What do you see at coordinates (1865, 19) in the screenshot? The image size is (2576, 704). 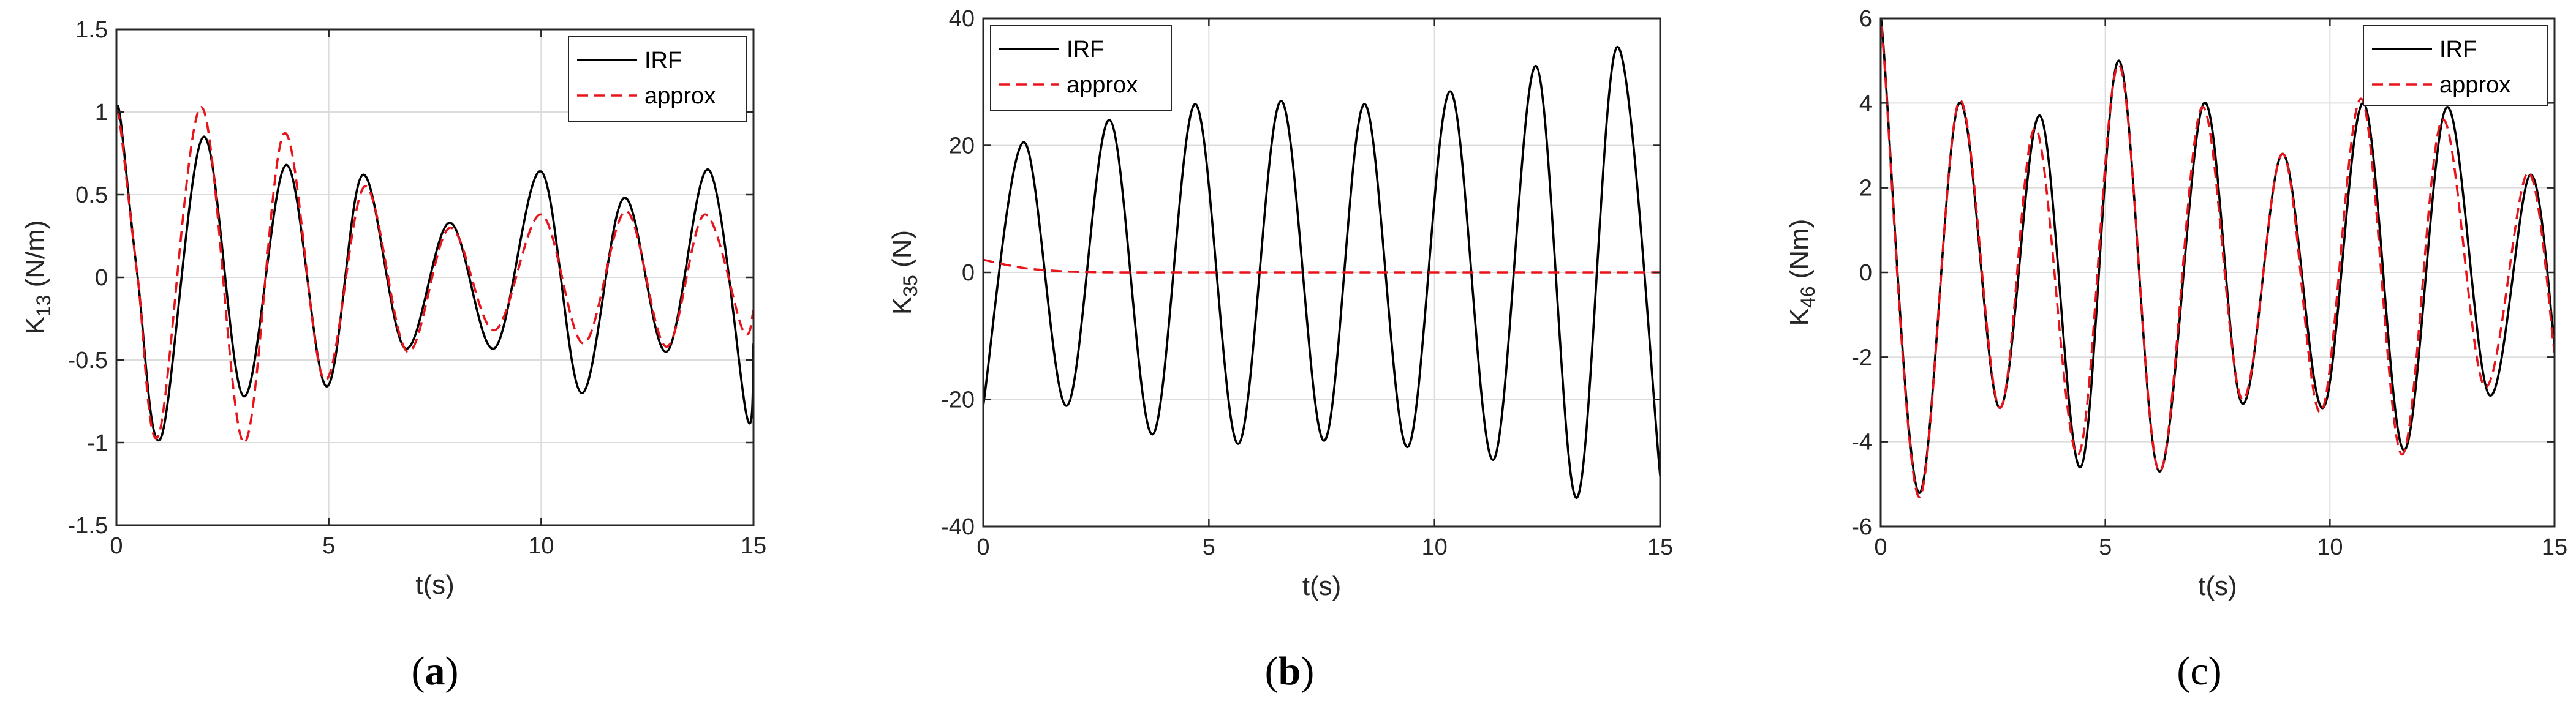 I see `y-tick-label: 6` at bounding box center [1865, 19].